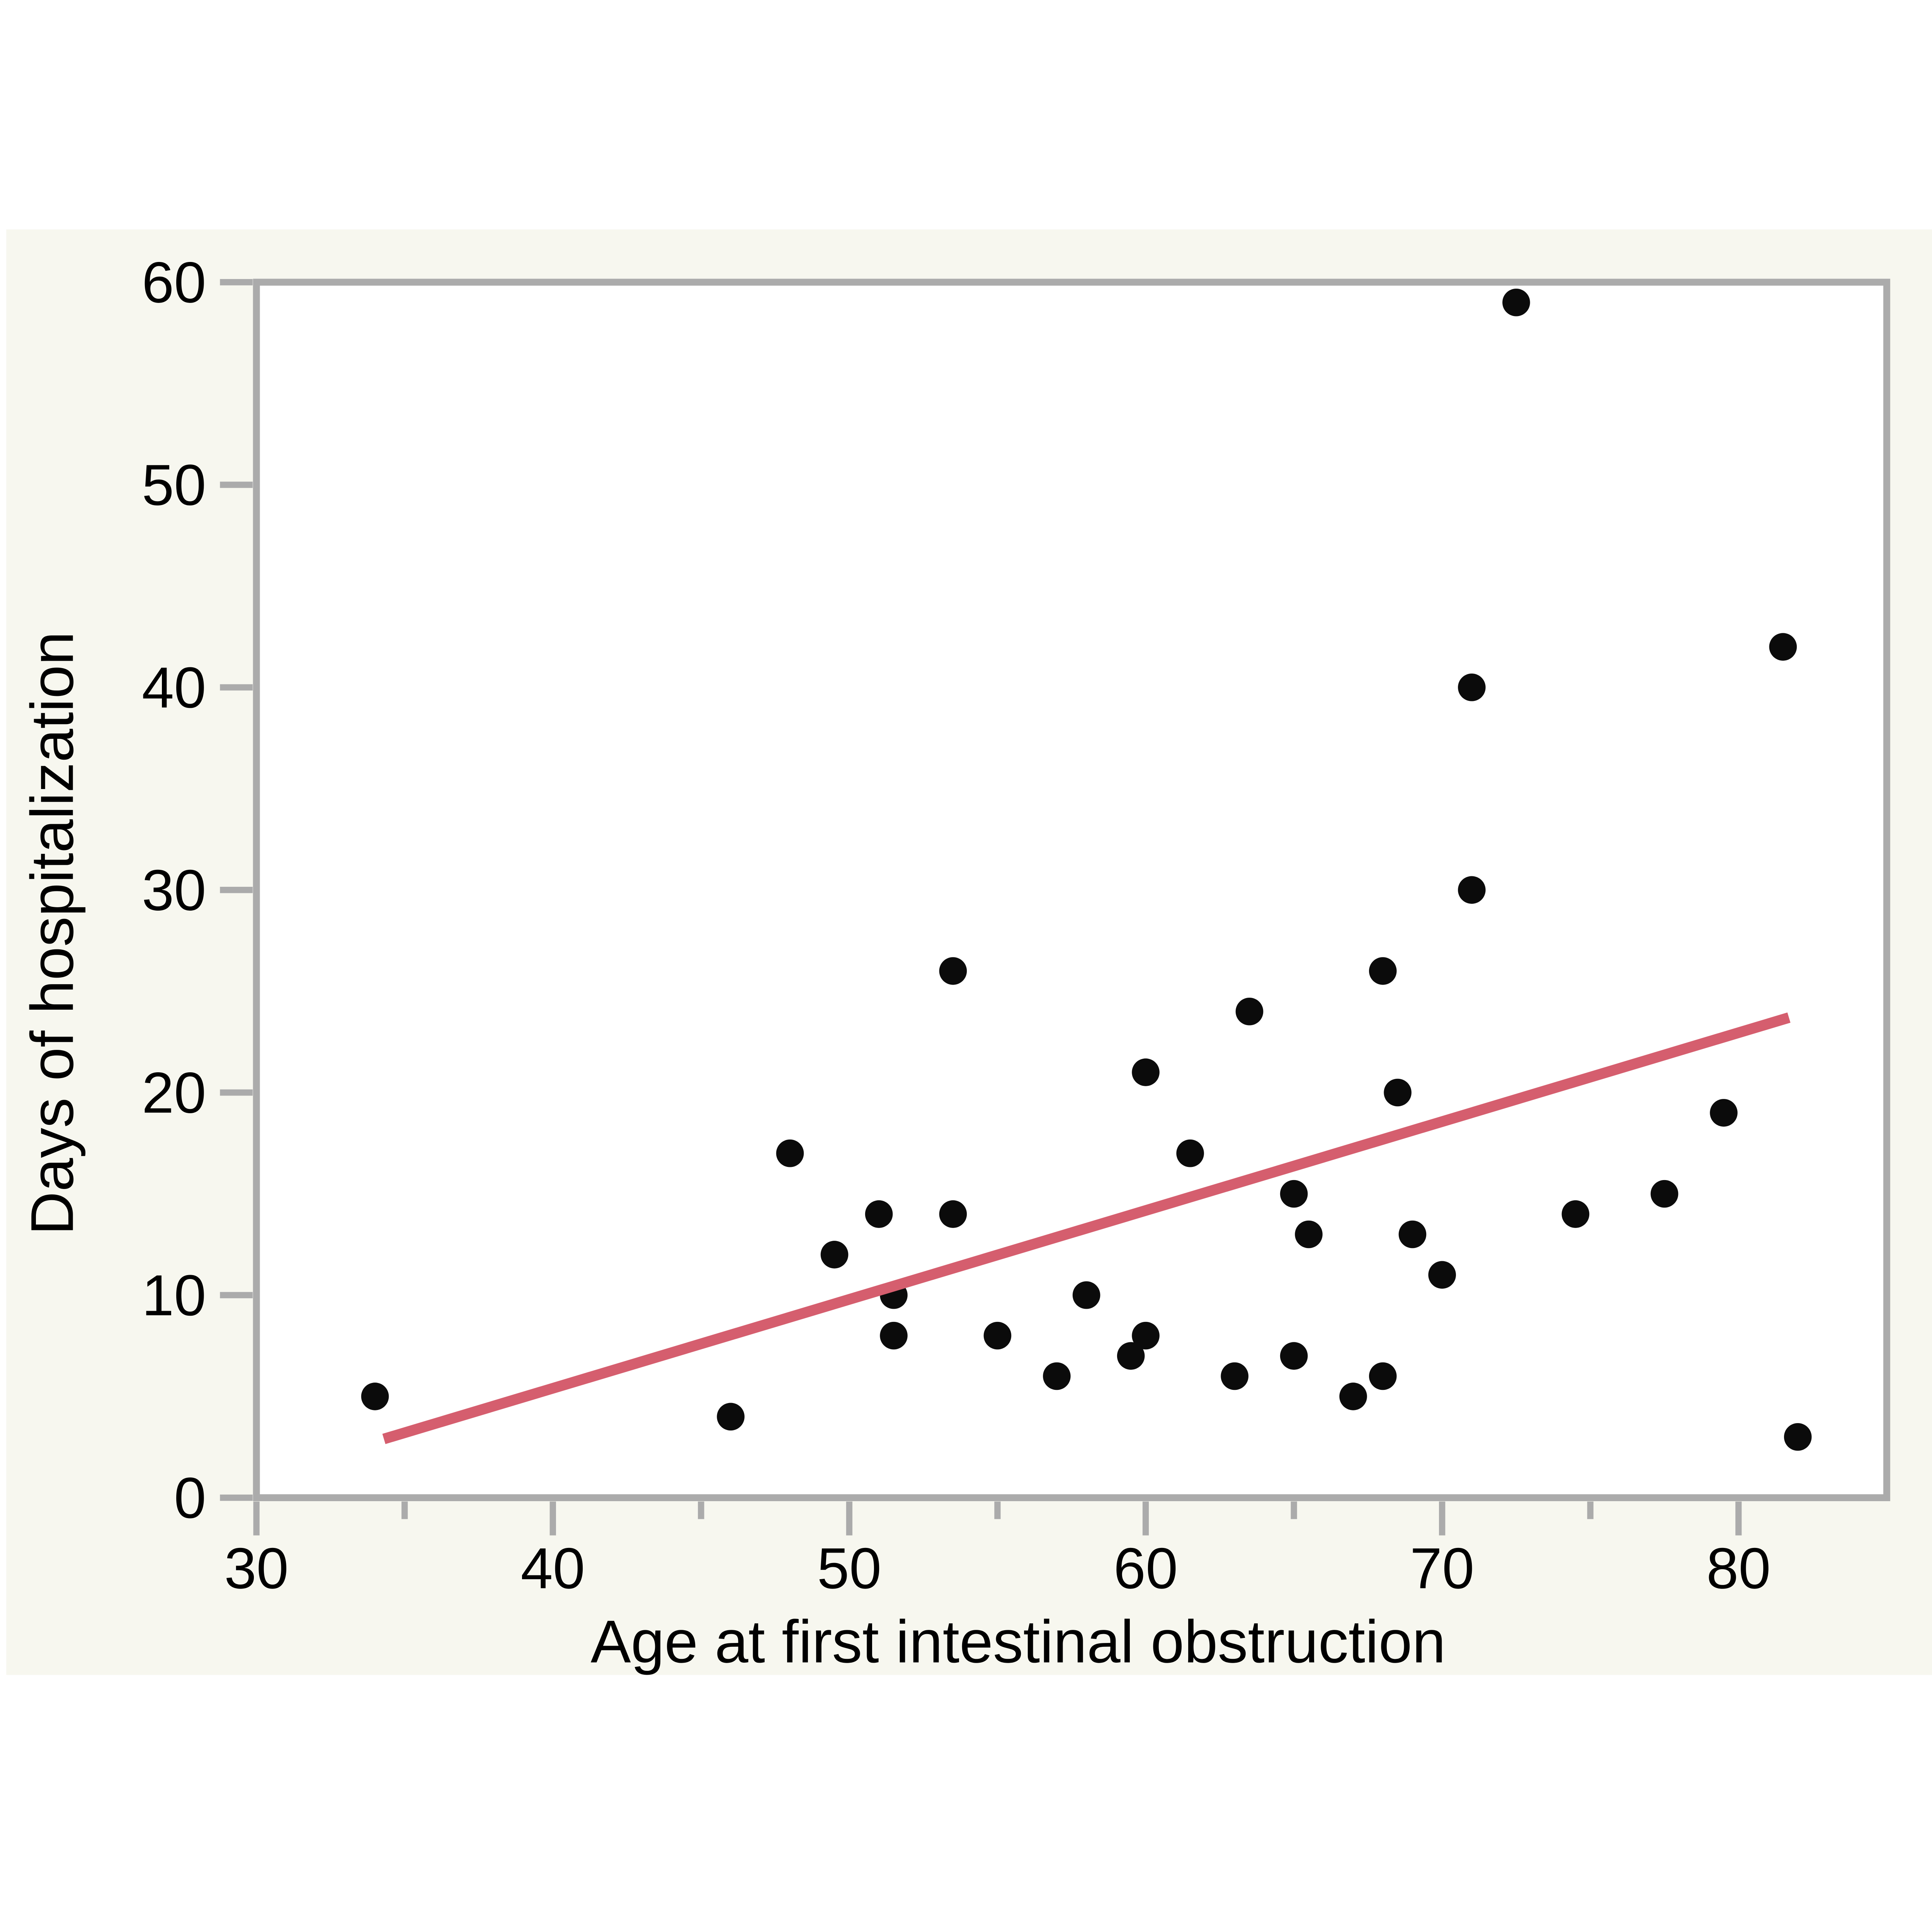 Image resolution: width=1932 pixels, height=1932 pixels. Describe the element at coordinates (53, 933) in the screenshot. I see `y-axis-title: Days of hospitalization` at that location.